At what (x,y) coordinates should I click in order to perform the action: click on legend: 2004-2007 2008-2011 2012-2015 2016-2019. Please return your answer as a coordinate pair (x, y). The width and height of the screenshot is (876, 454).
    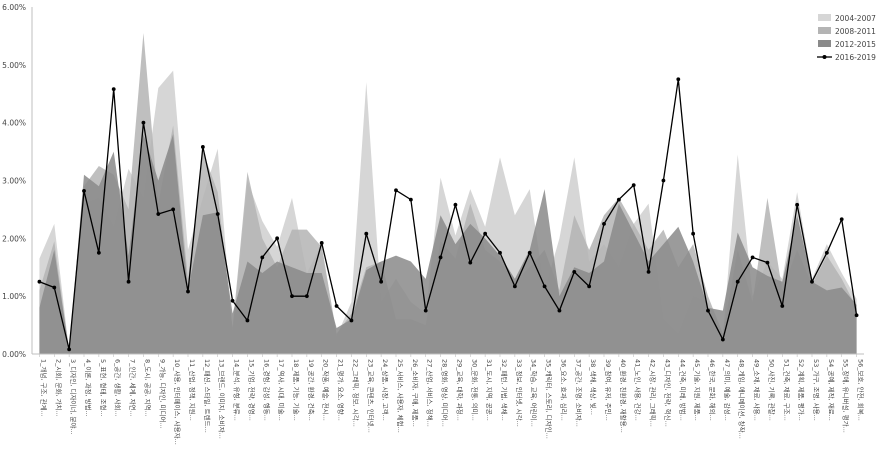
    Looking at the image, I should click on (846, 38).